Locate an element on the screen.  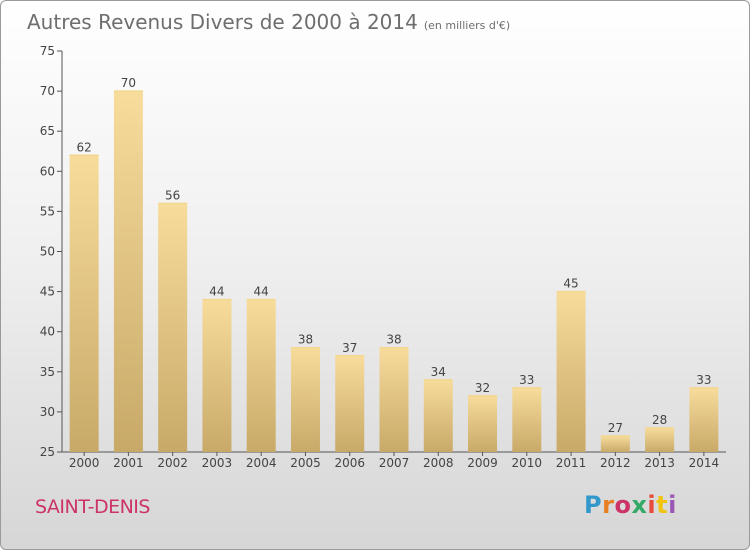
data-label: 56 is located at coordinates (172, 195).